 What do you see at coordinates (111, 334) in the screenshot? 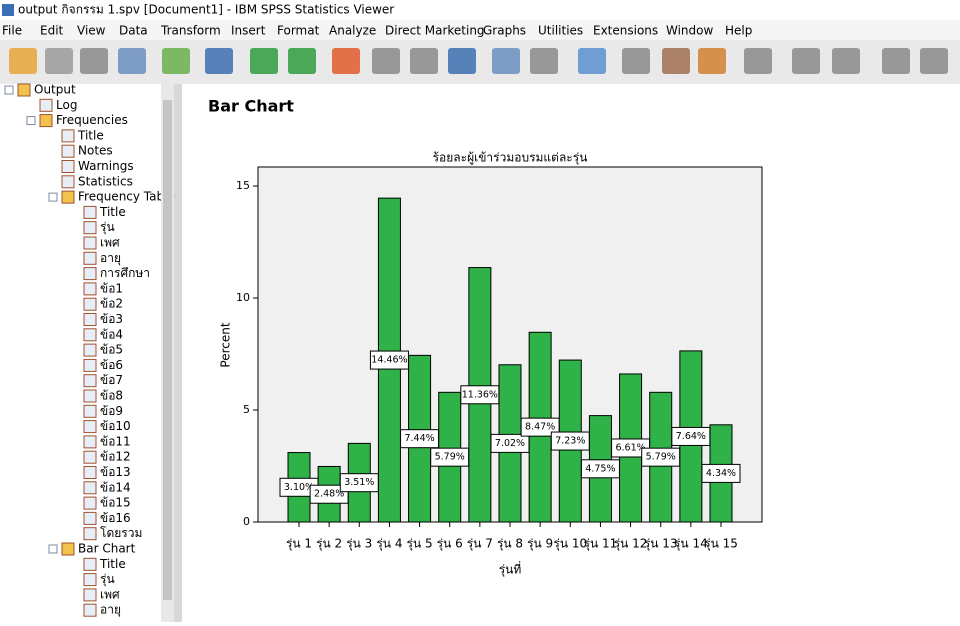
I see `outline-node: ข้อ4` at bounding box center [111, 334].